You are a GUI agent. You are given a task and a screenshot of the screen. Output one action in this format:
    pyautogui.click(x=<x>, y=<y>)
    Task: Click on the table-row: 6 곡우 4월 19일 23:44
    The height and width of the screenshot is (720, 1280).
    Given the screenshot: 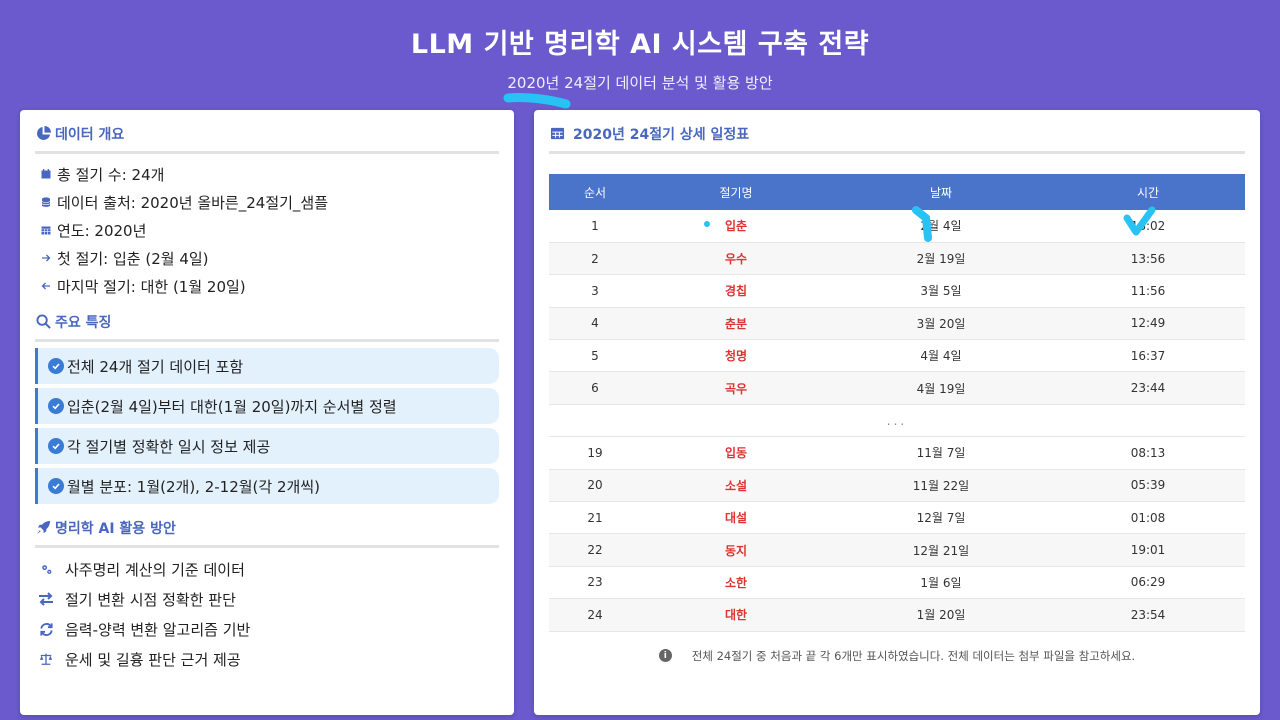 What is the action you would take?
    pyautogui.click(x=897, y=388)
    